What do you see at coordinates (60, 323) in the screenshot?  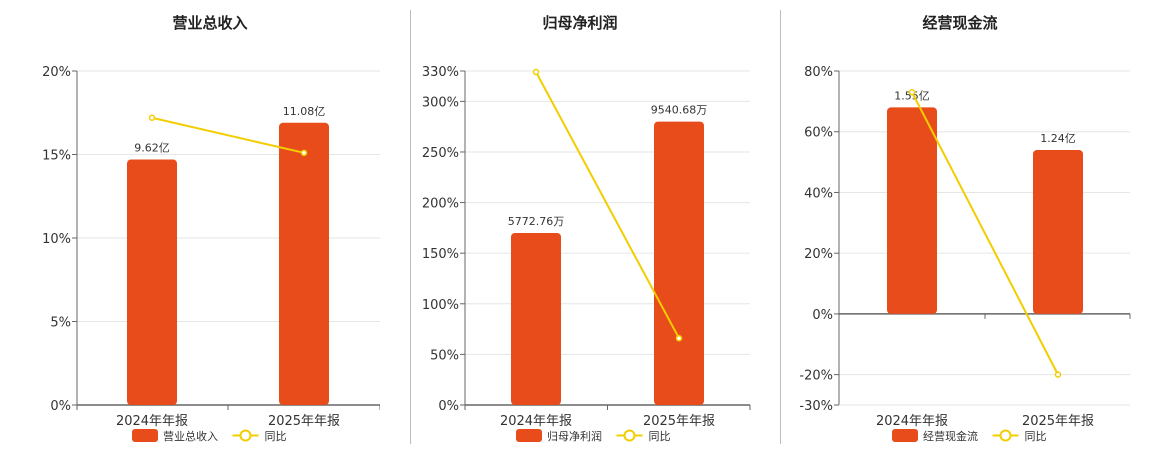 I see `y-tick-label: 5%` at bounding box center [60, 323].